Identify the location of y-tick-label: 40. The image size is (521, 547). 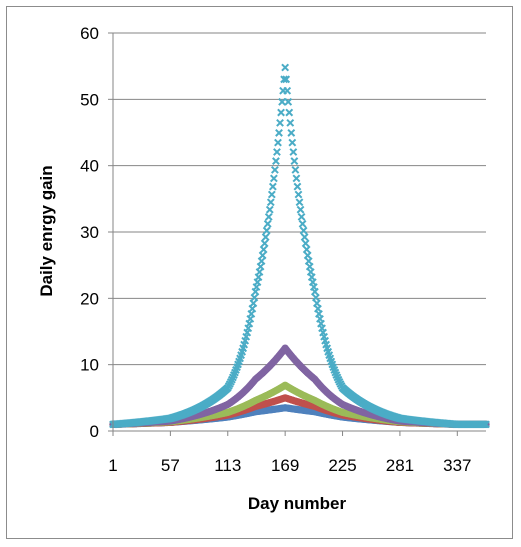
(89, 166).